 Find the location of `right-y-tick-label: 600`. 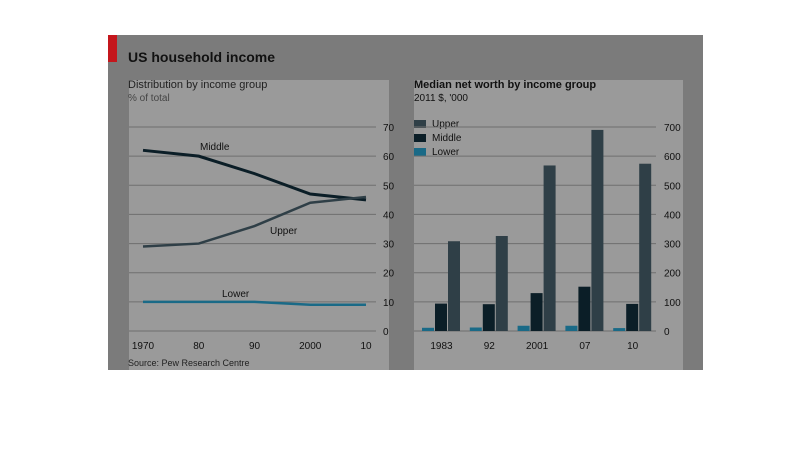

right-y-tick-label: 600 is located at coordinates (672, 157).